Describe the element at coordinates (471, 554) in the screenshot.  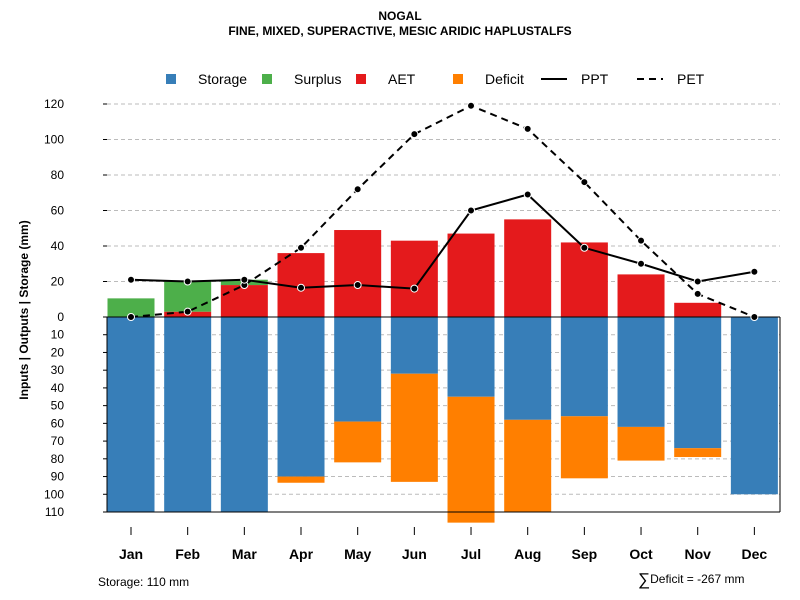
I see `x-tick-label: Jul` at that location.